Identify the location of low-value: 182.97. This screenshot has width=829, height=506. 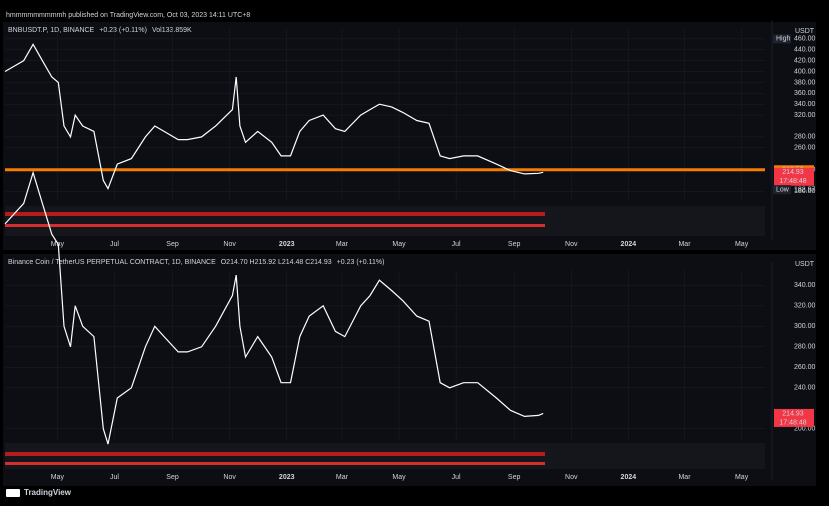
(805, 190).